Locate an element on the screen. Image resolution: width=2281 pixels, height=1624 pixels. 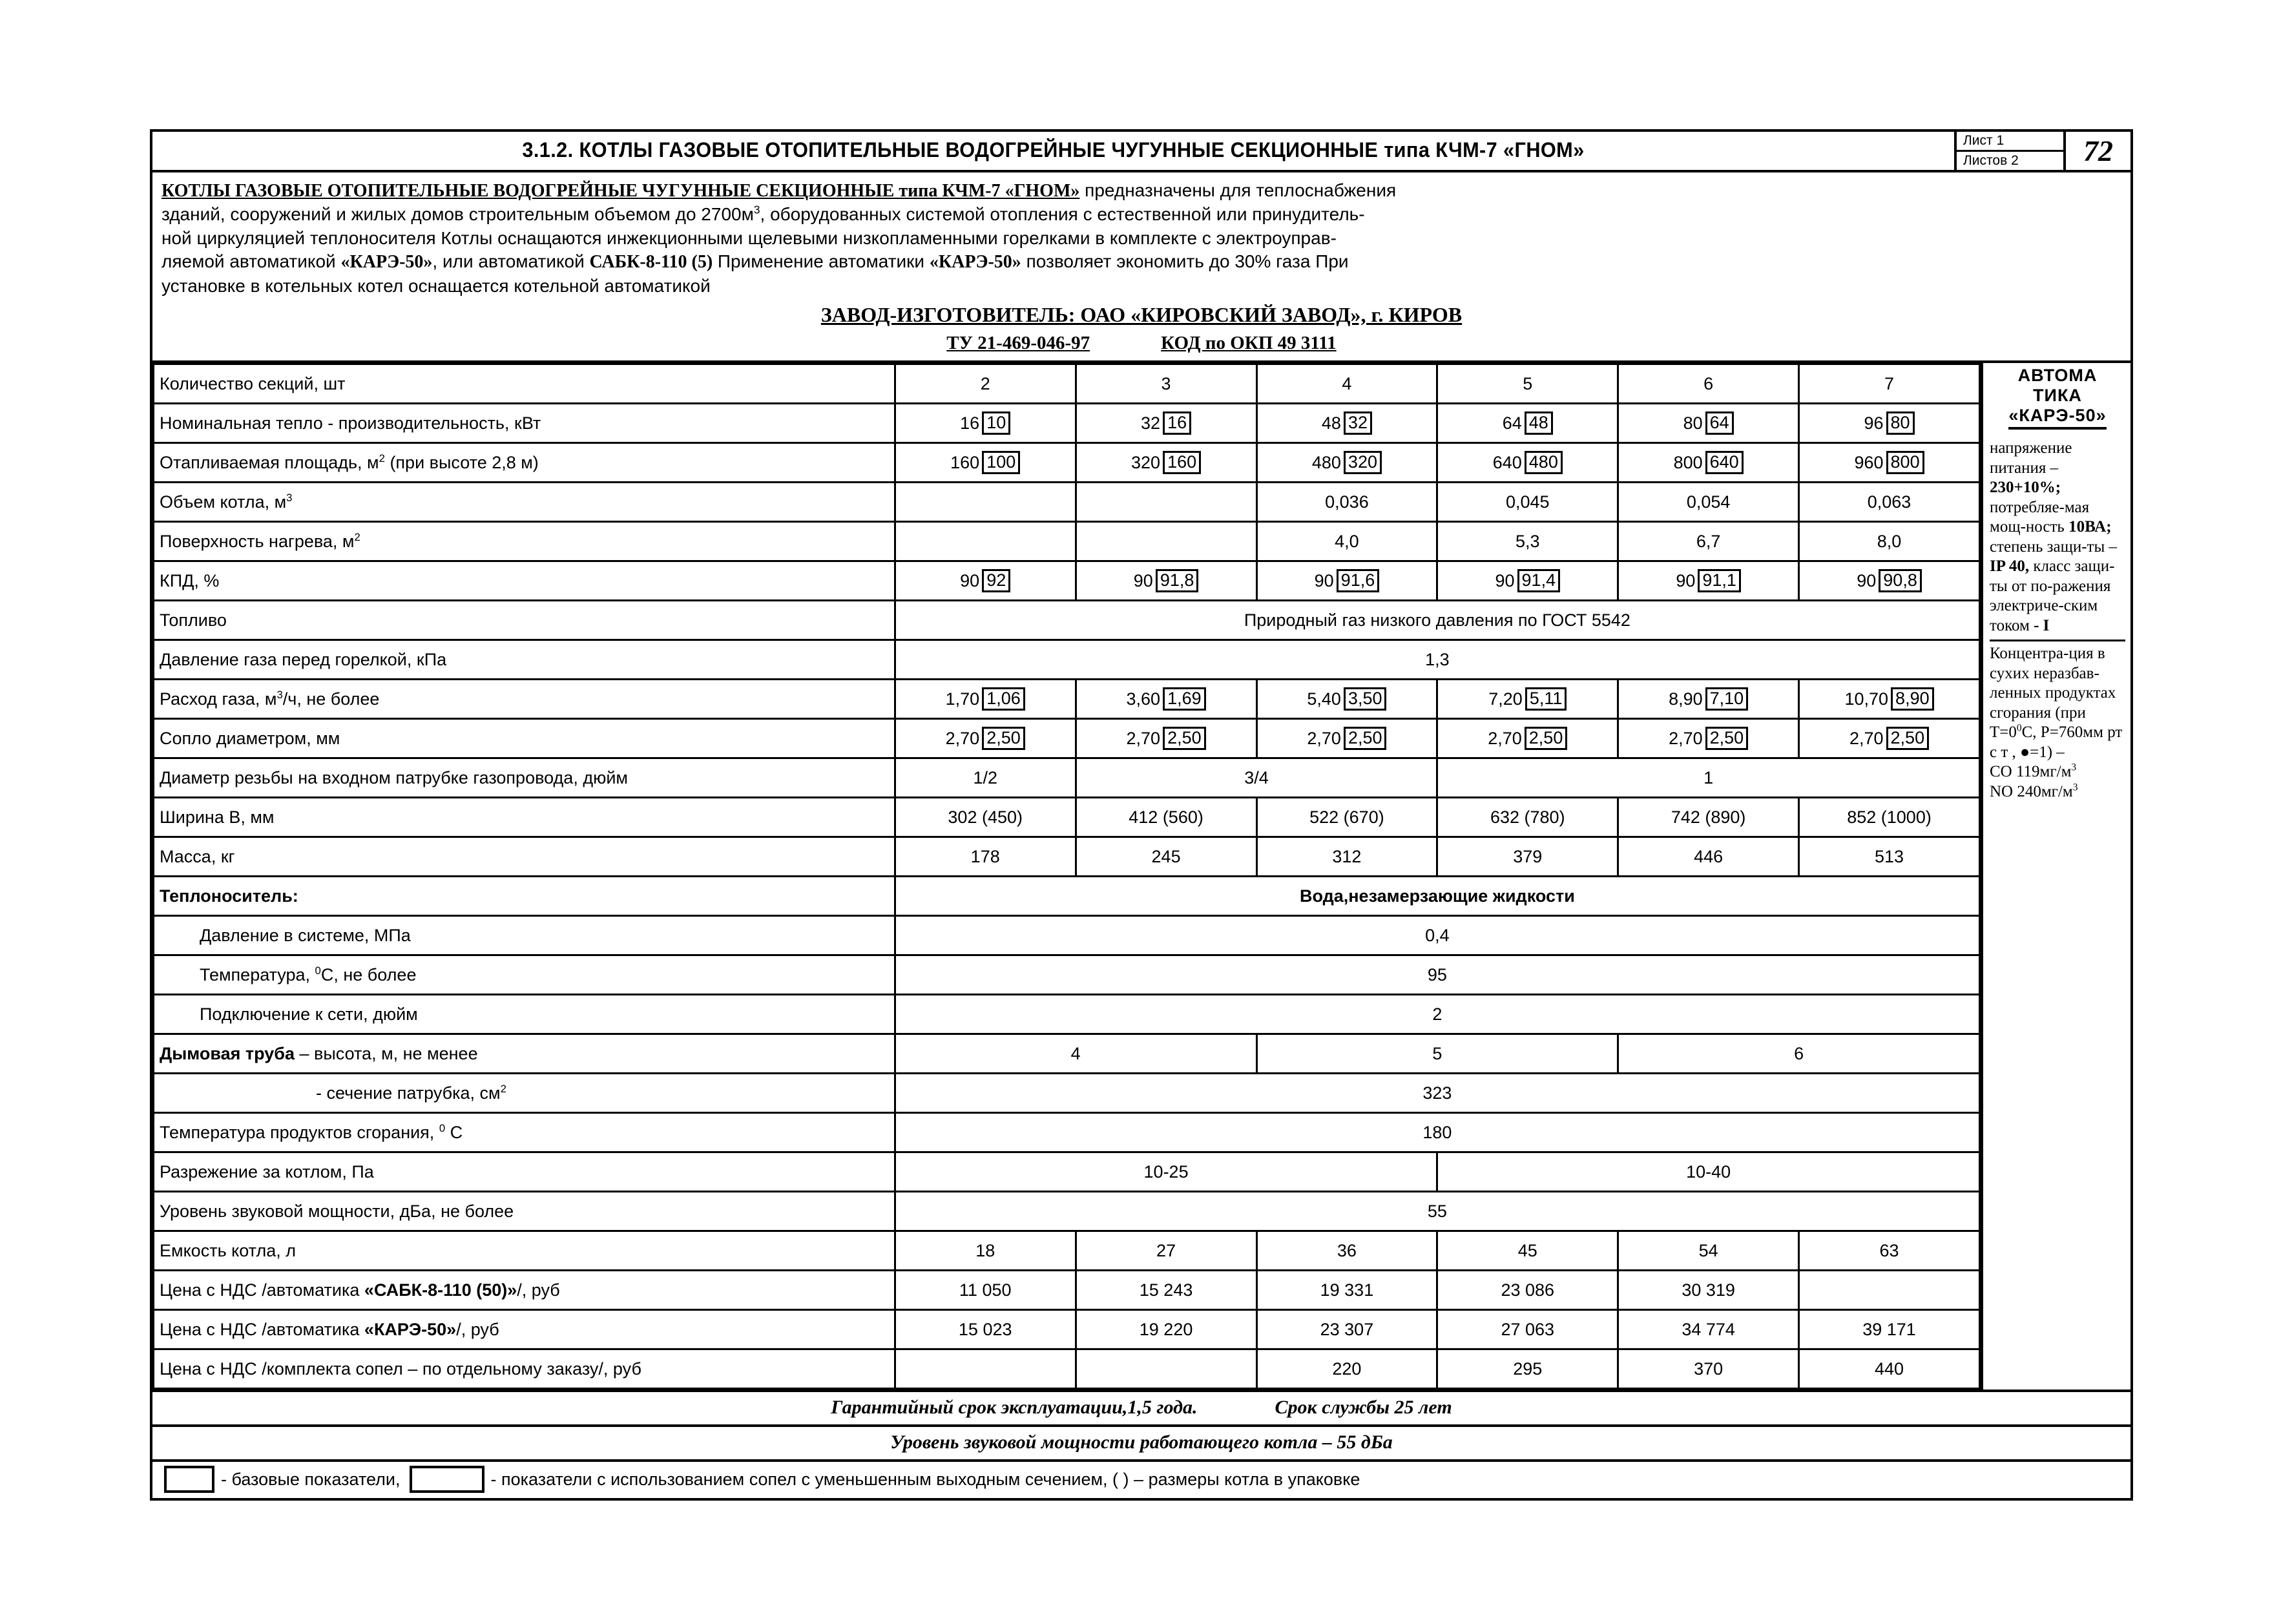
row-cell: 4,0 is located at coordinates (1347, 542).